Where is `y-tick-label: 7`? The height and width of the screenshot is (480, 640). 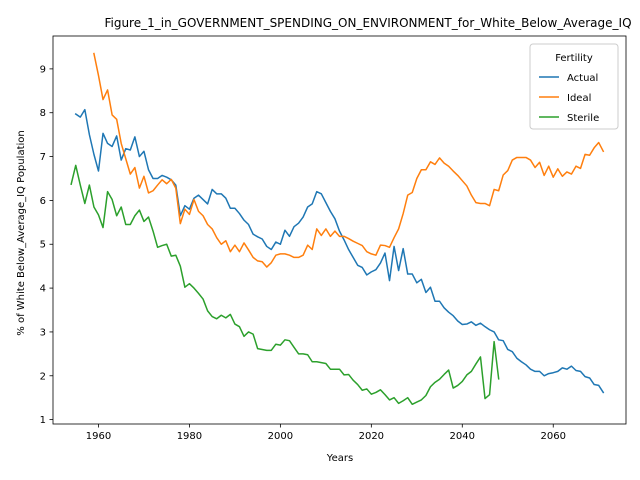
y-tick-label: 7 is located at coordinates (43, 157).